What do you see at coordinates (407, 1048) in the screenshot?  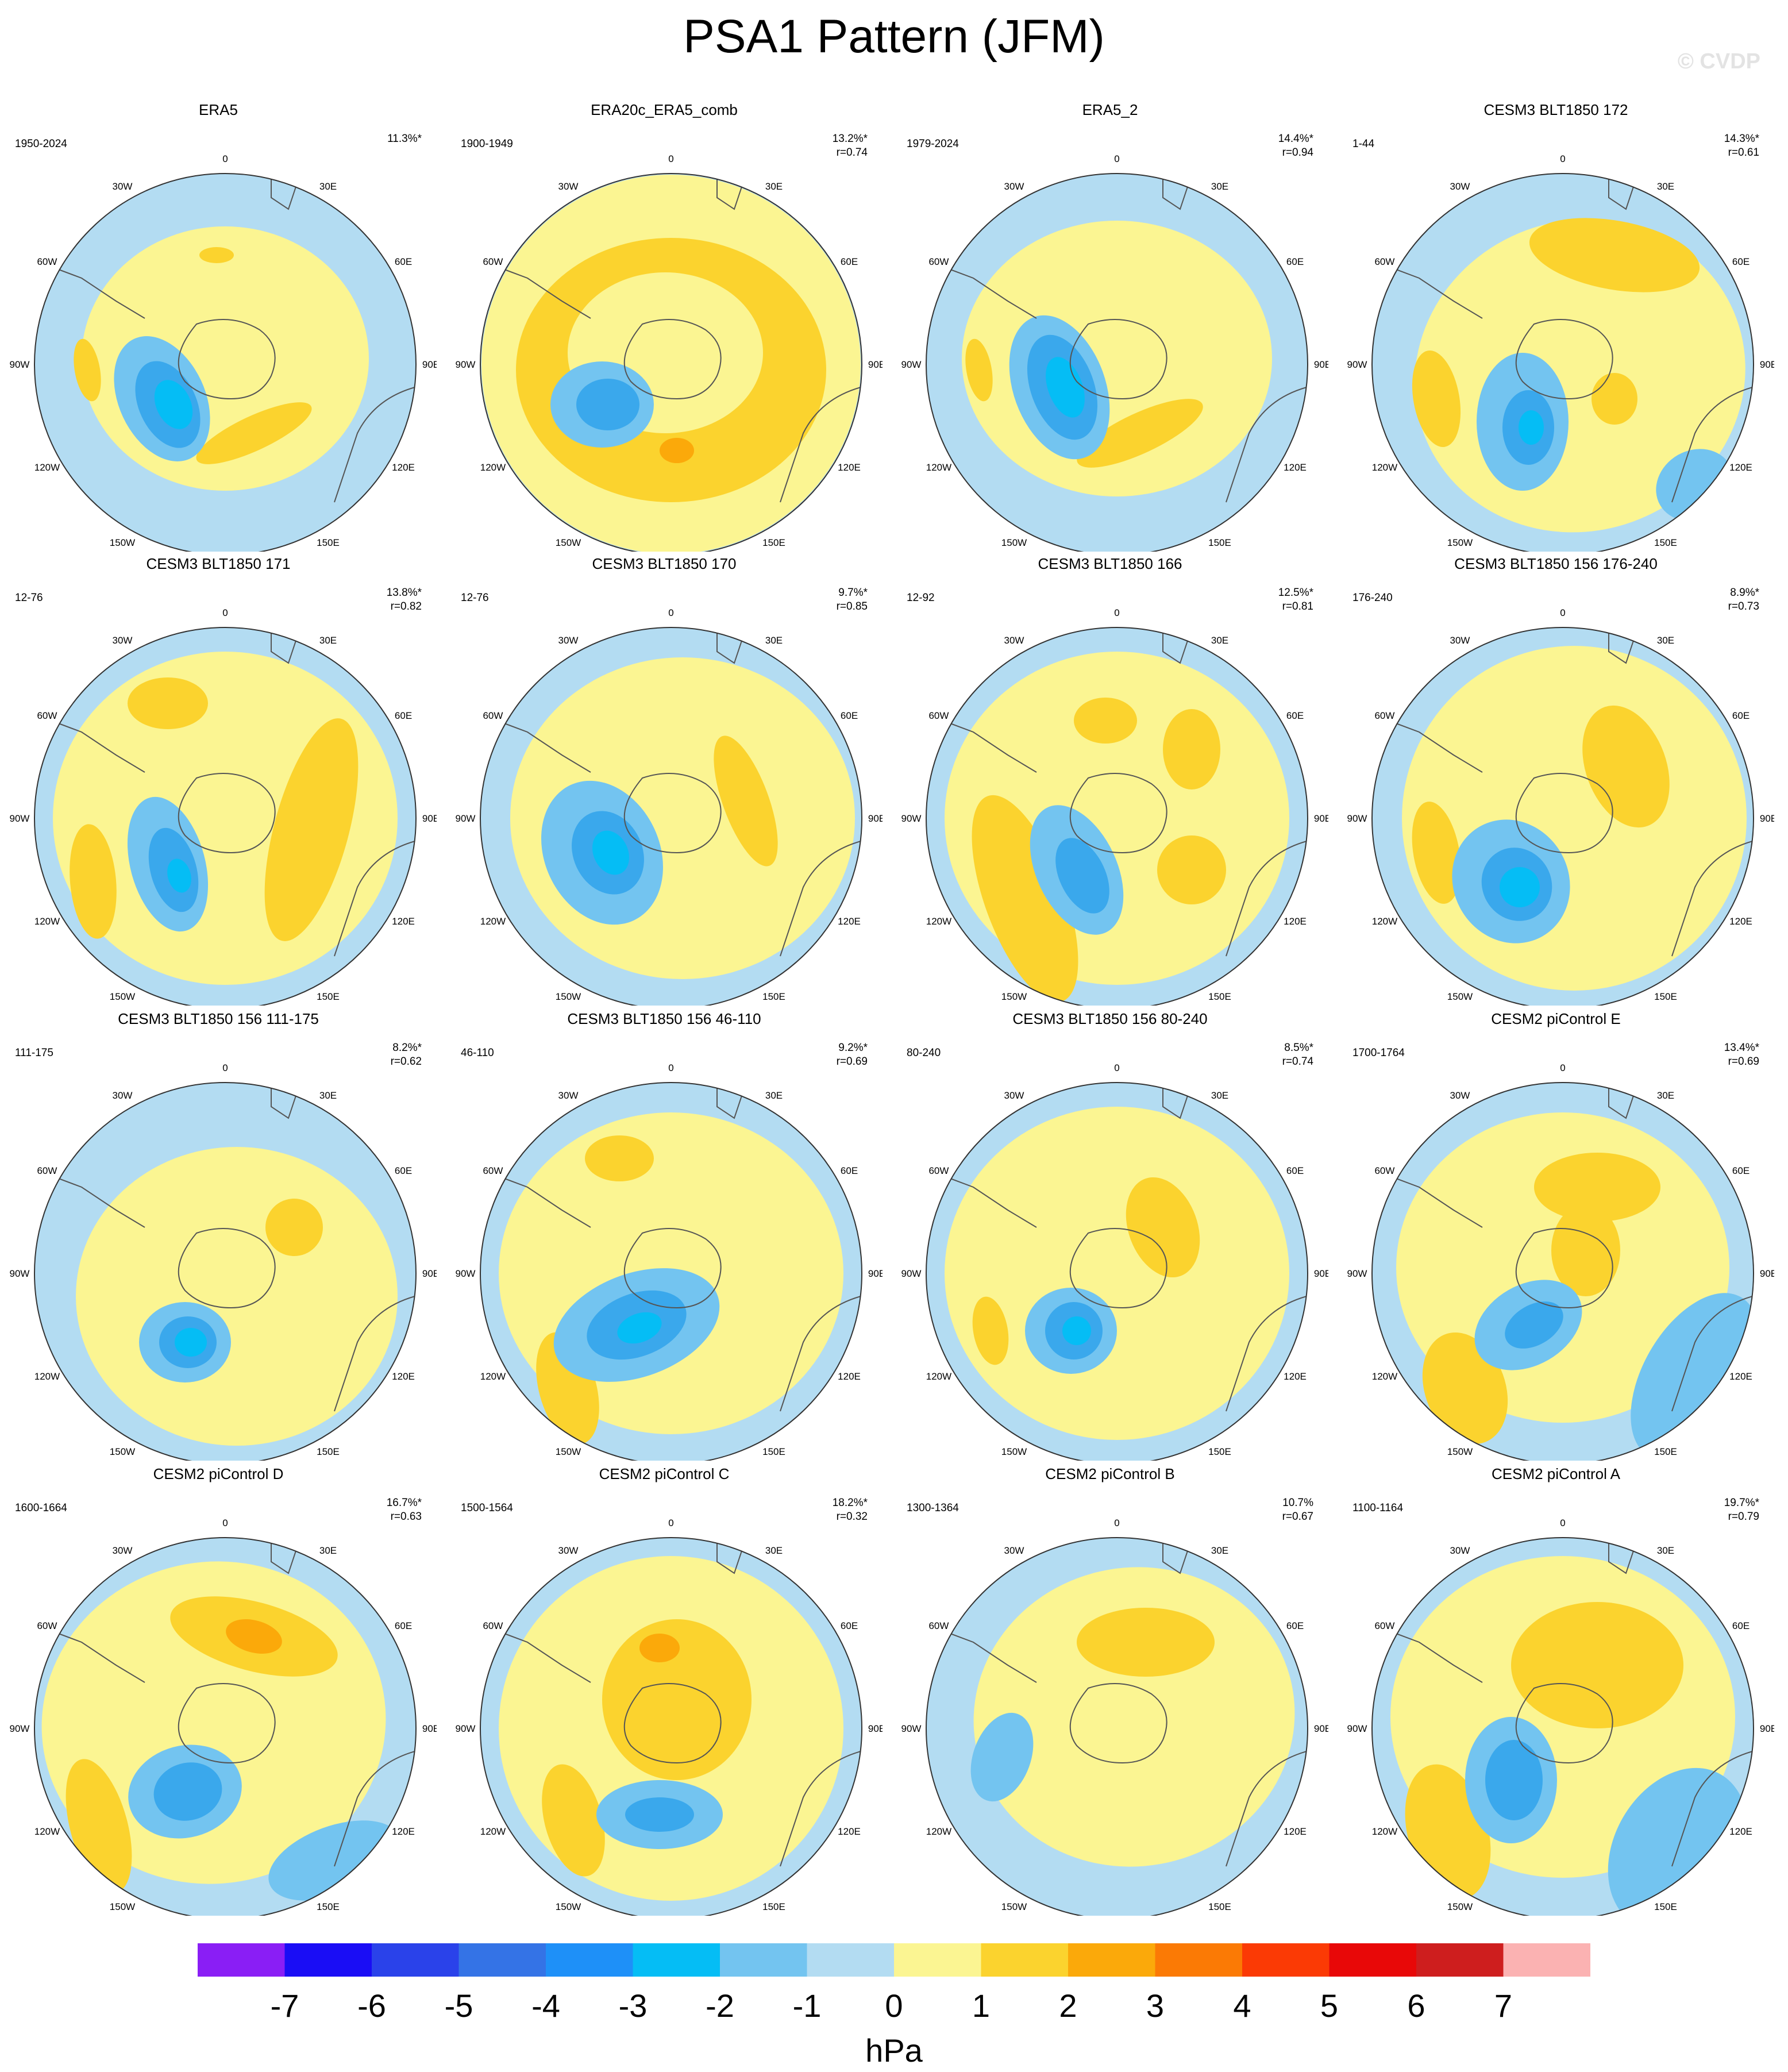 I see `variance-percent: 8.2%*` at bounding box center [407, 1048].